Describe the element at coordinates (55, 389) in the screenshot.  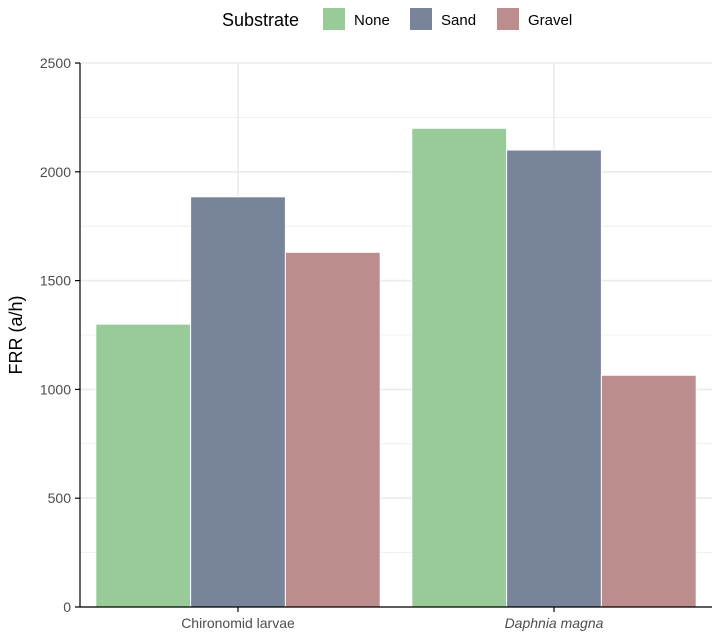
I see `y-tick-label: 1000` at that location.